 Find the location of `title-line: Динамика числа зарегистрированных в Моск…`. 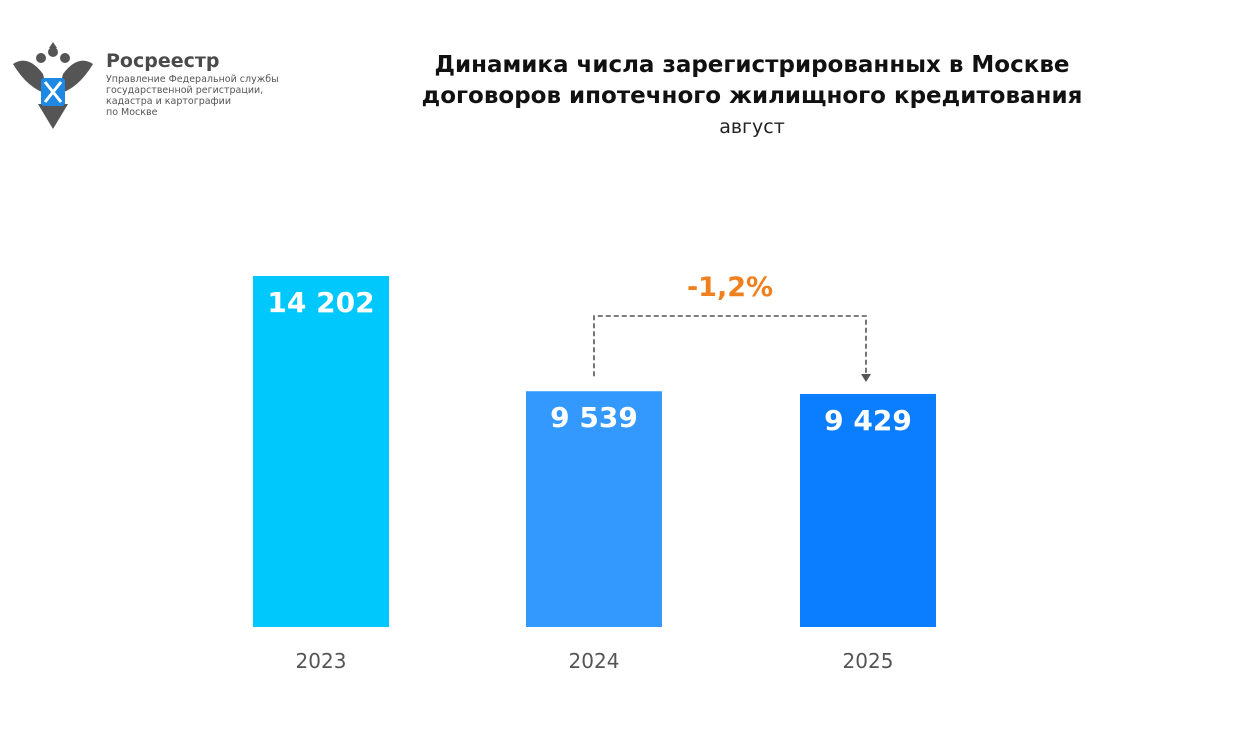

title-line: Динамика числа зарегистрированных в Моск… is located at coordinates (752, 65).